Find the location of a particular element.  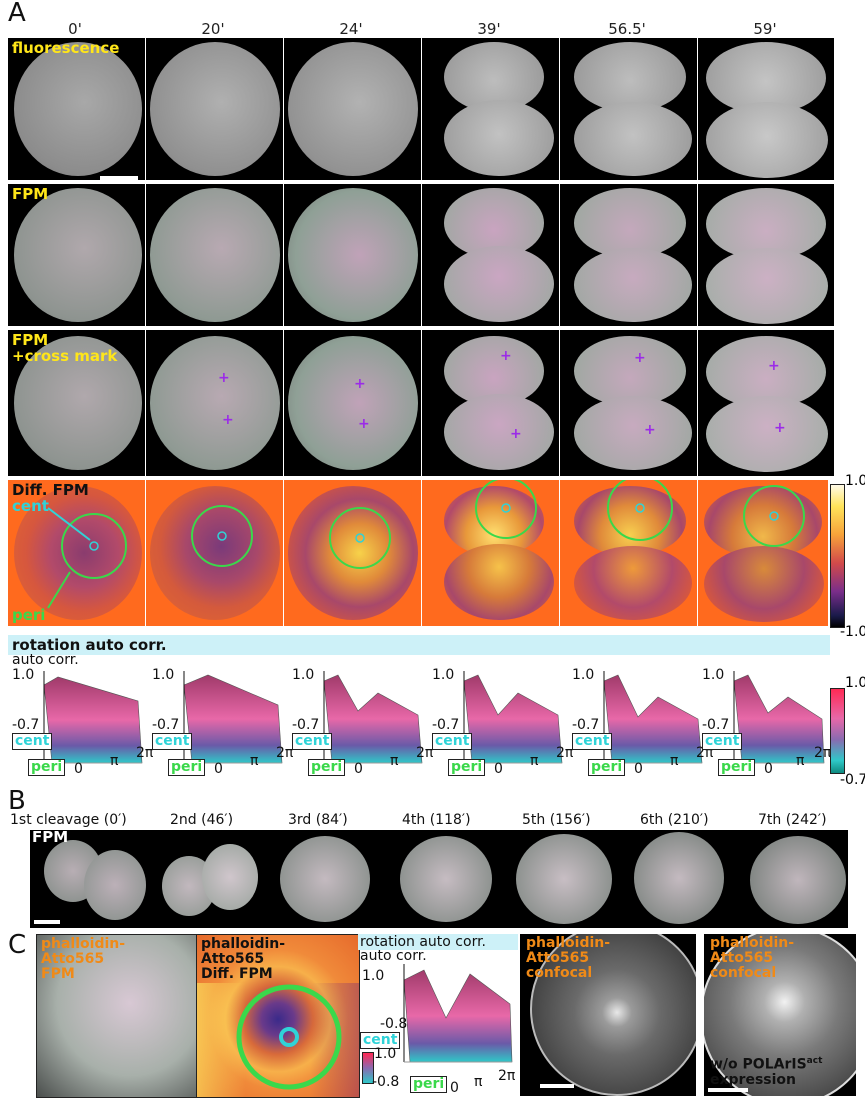

panel-c3-colorbar is located at coordinates (368, 1068).